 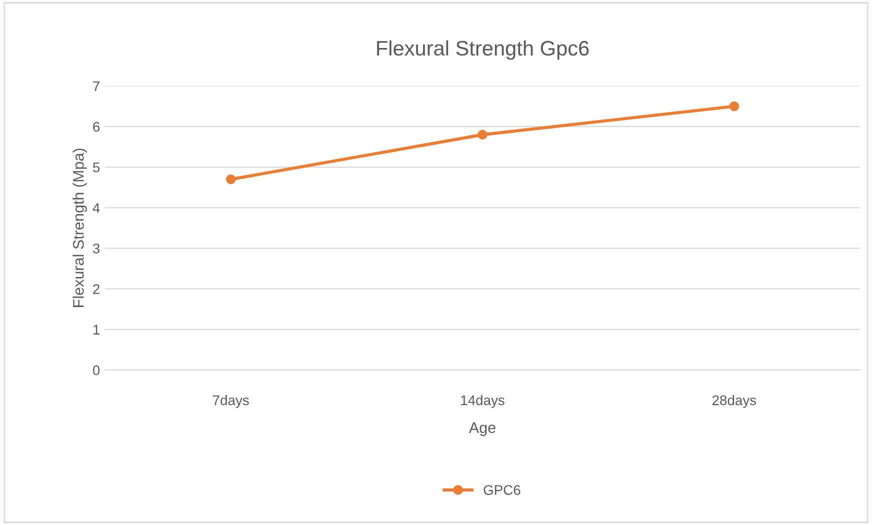 What do you see at coordinates (502, 490) in the screenshot?
I see `legend-label: GPC6` at bounding box center [502, 490].